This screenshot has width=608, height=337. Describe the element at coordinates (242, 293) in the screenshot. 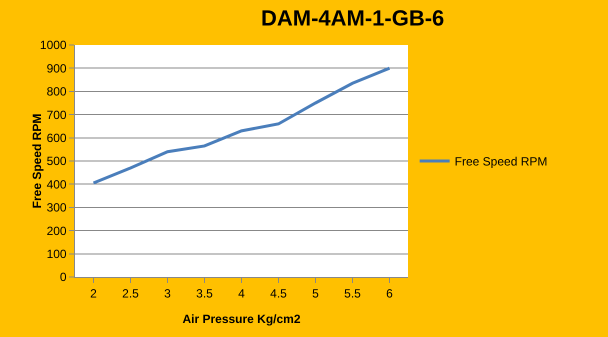

I see `x-tick-label: 4` at that location.